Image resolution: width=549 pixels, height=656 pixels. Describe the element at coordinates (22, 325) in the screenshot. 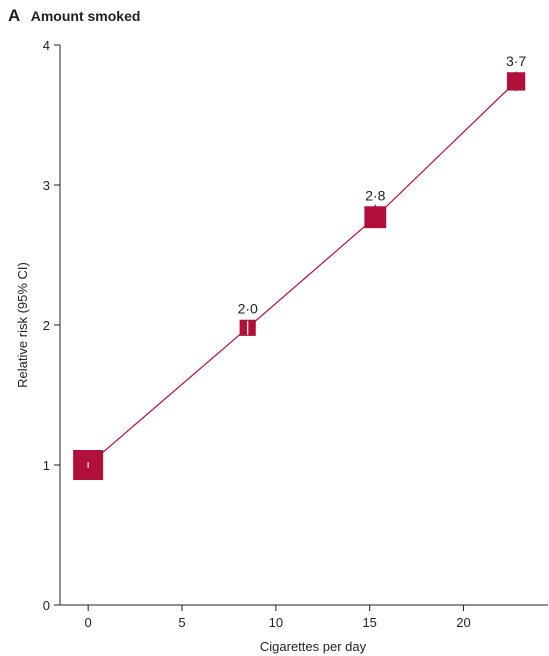

I see `y-axis-title: Relative risk (95% CI)` at that location.